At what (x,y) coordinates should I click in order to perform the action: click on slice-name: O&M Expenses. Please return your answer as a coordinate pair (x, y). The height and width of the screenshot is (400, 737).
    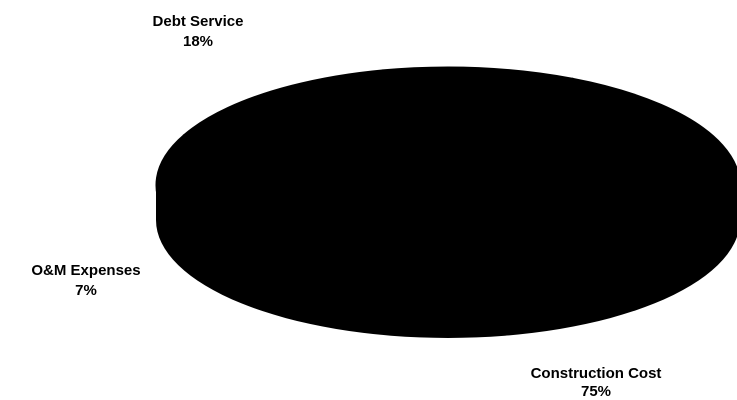
    Looking at the image, I should click on (85, 270).